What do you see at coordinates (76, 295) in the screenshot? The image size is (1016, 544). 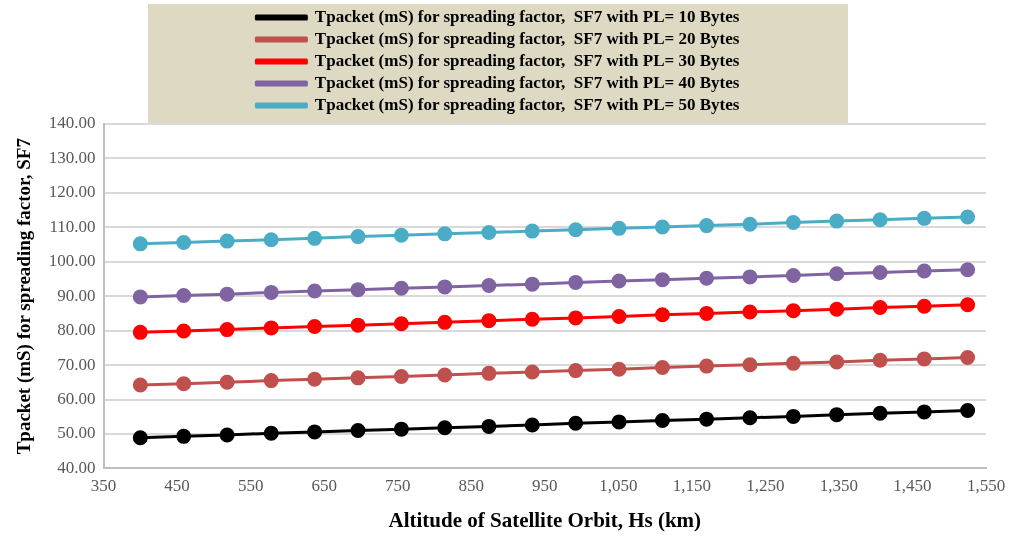 I see `y-tick-label: 90.00` at bounding box center [76, 295].